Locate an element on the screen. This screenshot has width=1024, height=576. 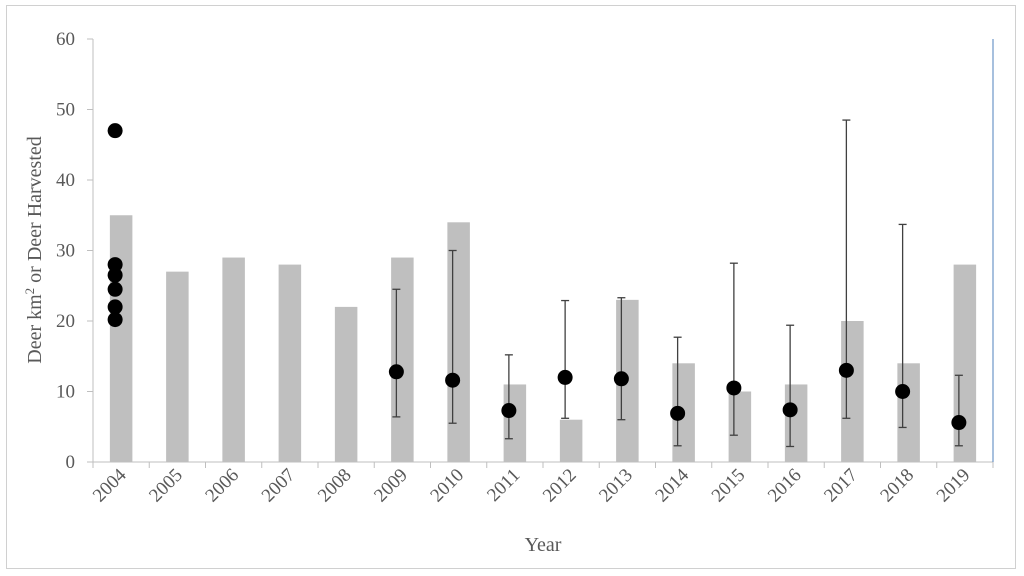
y-axis-title-main: Deer km is located at coordinates (35, 329).